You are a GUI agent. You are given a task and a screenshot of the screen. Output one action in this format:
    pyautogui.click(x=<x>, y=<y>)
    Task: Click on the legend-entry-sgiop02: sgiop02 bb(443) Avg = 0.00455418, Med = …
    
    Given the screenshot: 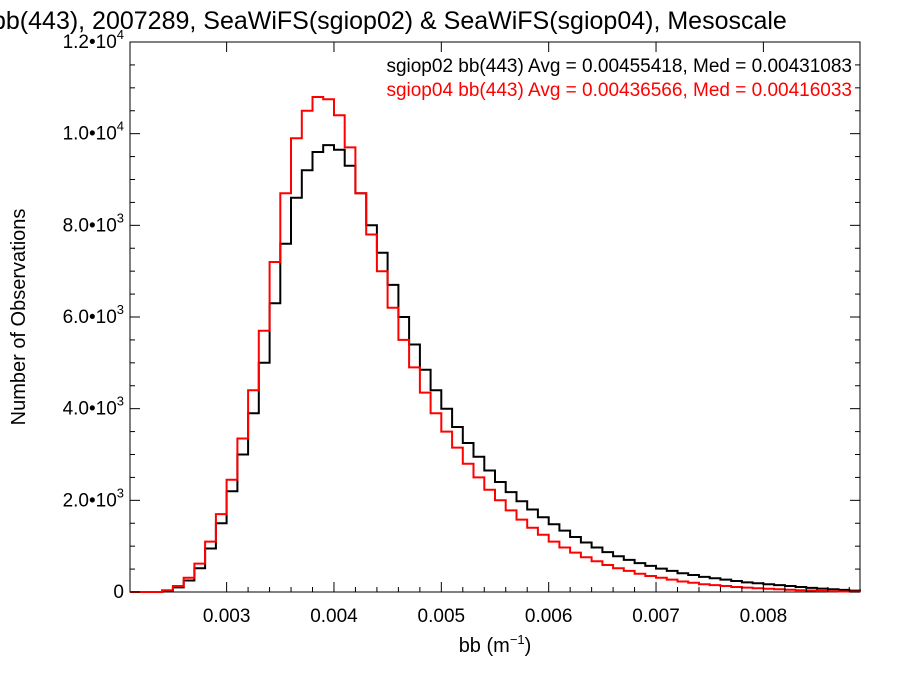 What is the action you would take?
    pyautogui.click(x=619, y=66)
    